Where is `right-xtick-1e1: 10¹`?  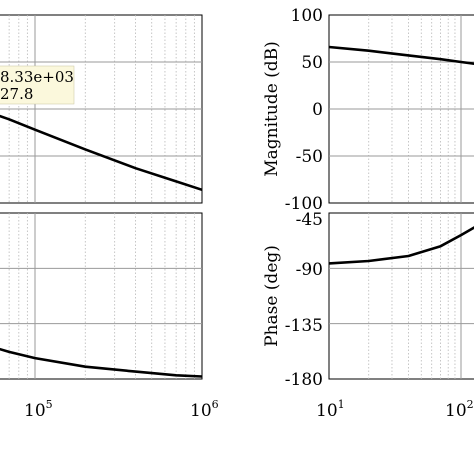 right-xtick-1e1: 10¹ is located at coordinates (330, 409).